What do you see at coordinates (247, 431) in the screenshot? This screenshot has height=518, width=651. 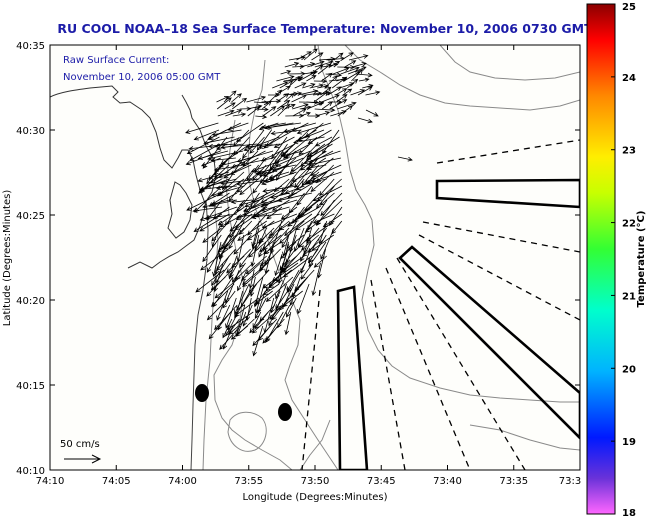 I see `contour-sw-loop` at bounding box center [247, 431].